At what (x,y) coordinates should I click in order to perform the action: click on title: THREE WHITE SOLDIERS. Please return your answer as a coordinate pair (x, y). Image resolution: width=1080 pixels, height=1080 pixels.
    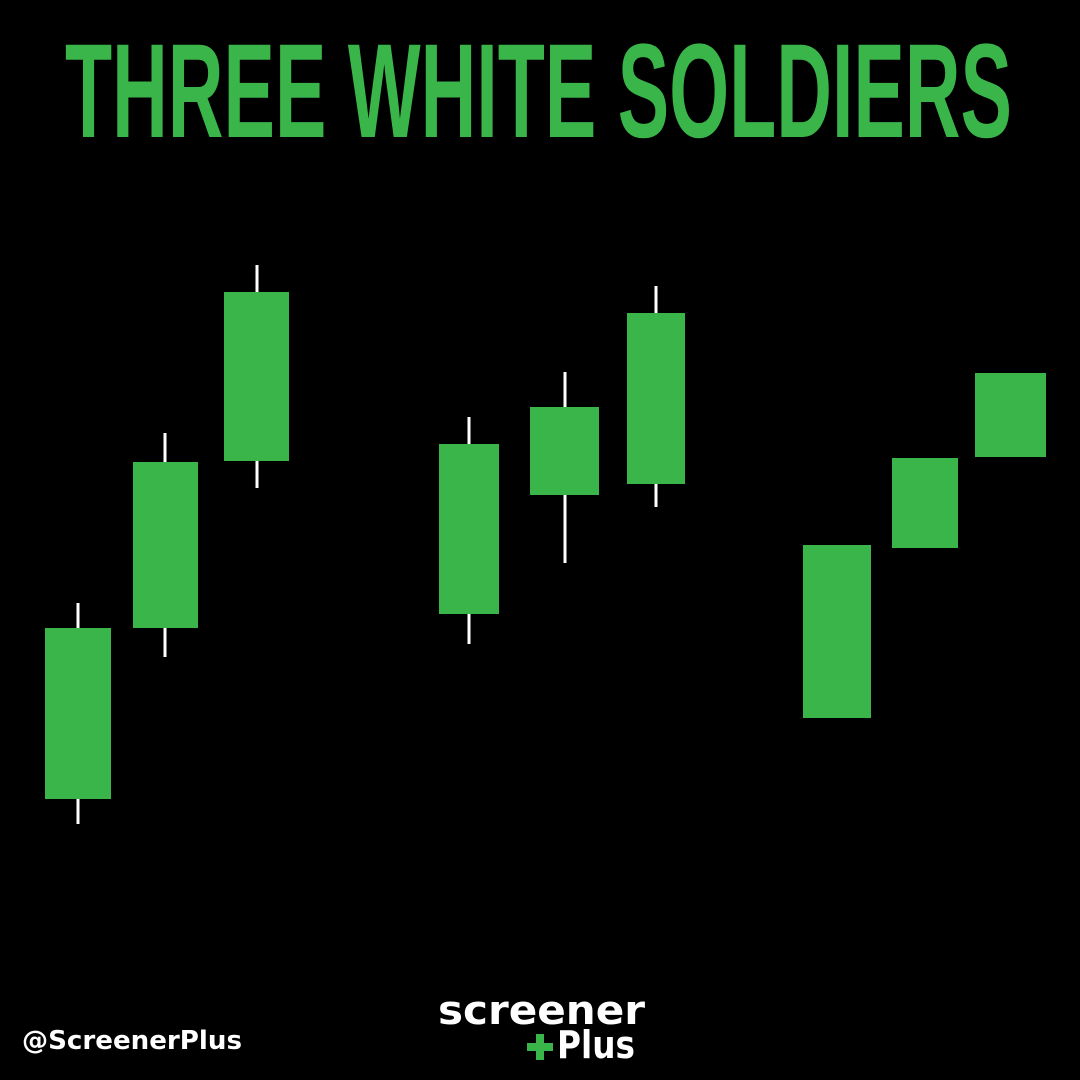
    Looking at the image, I should click on (538, 91).